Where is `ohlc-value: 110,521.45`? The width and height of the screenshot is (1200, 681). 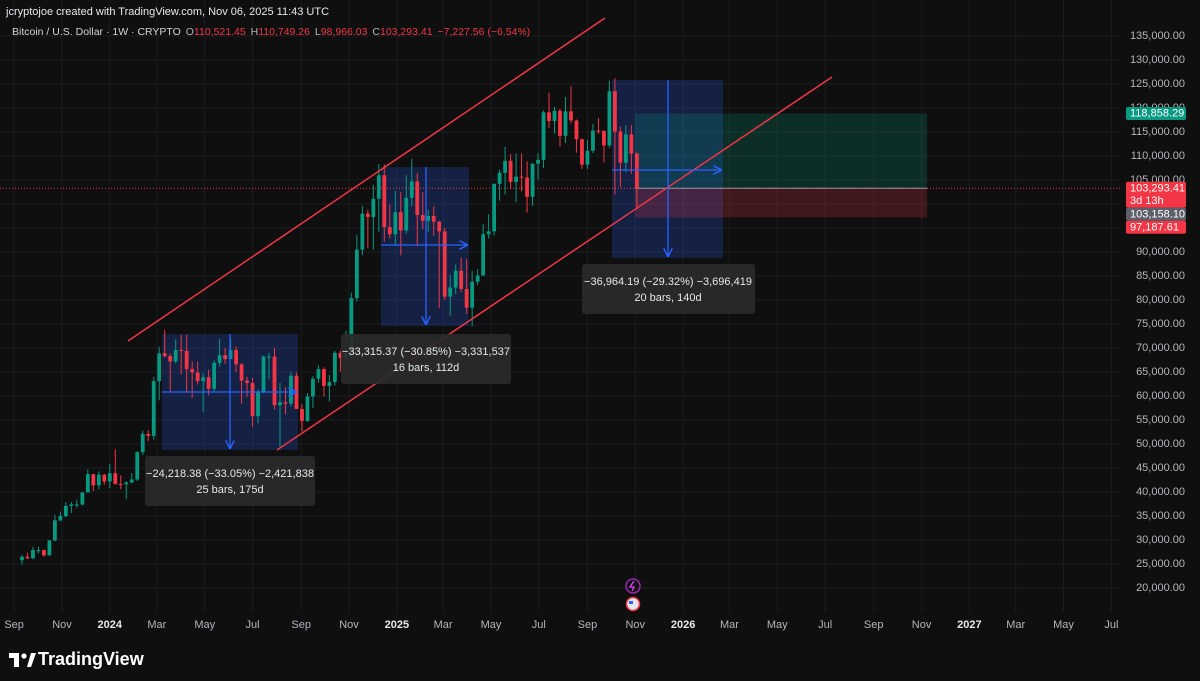
ohlc-value: 110,521.45 is located at coordinates (220, 32).